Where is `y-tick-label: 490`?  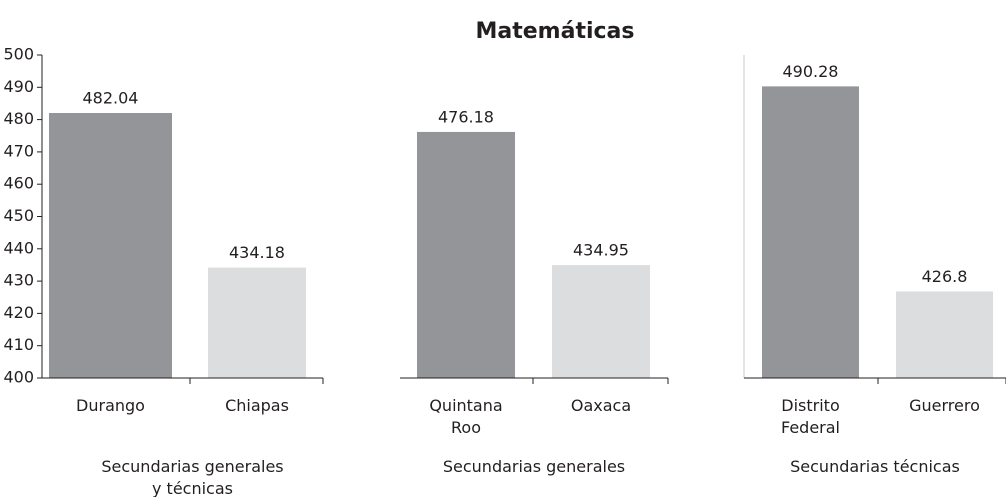
y-tick-label: 490 is located at coordinates (18, 86).